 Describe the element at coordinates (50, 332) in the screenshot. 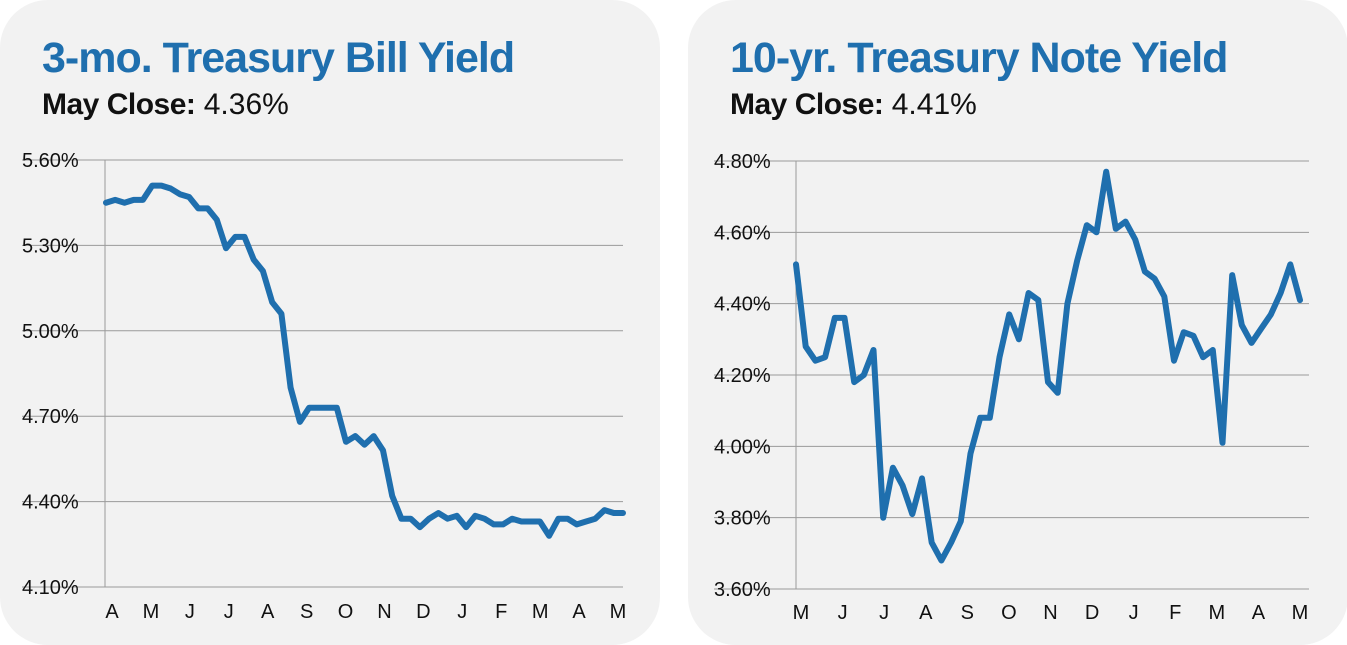

I see `y-tick-label: 5.00%` at that location.